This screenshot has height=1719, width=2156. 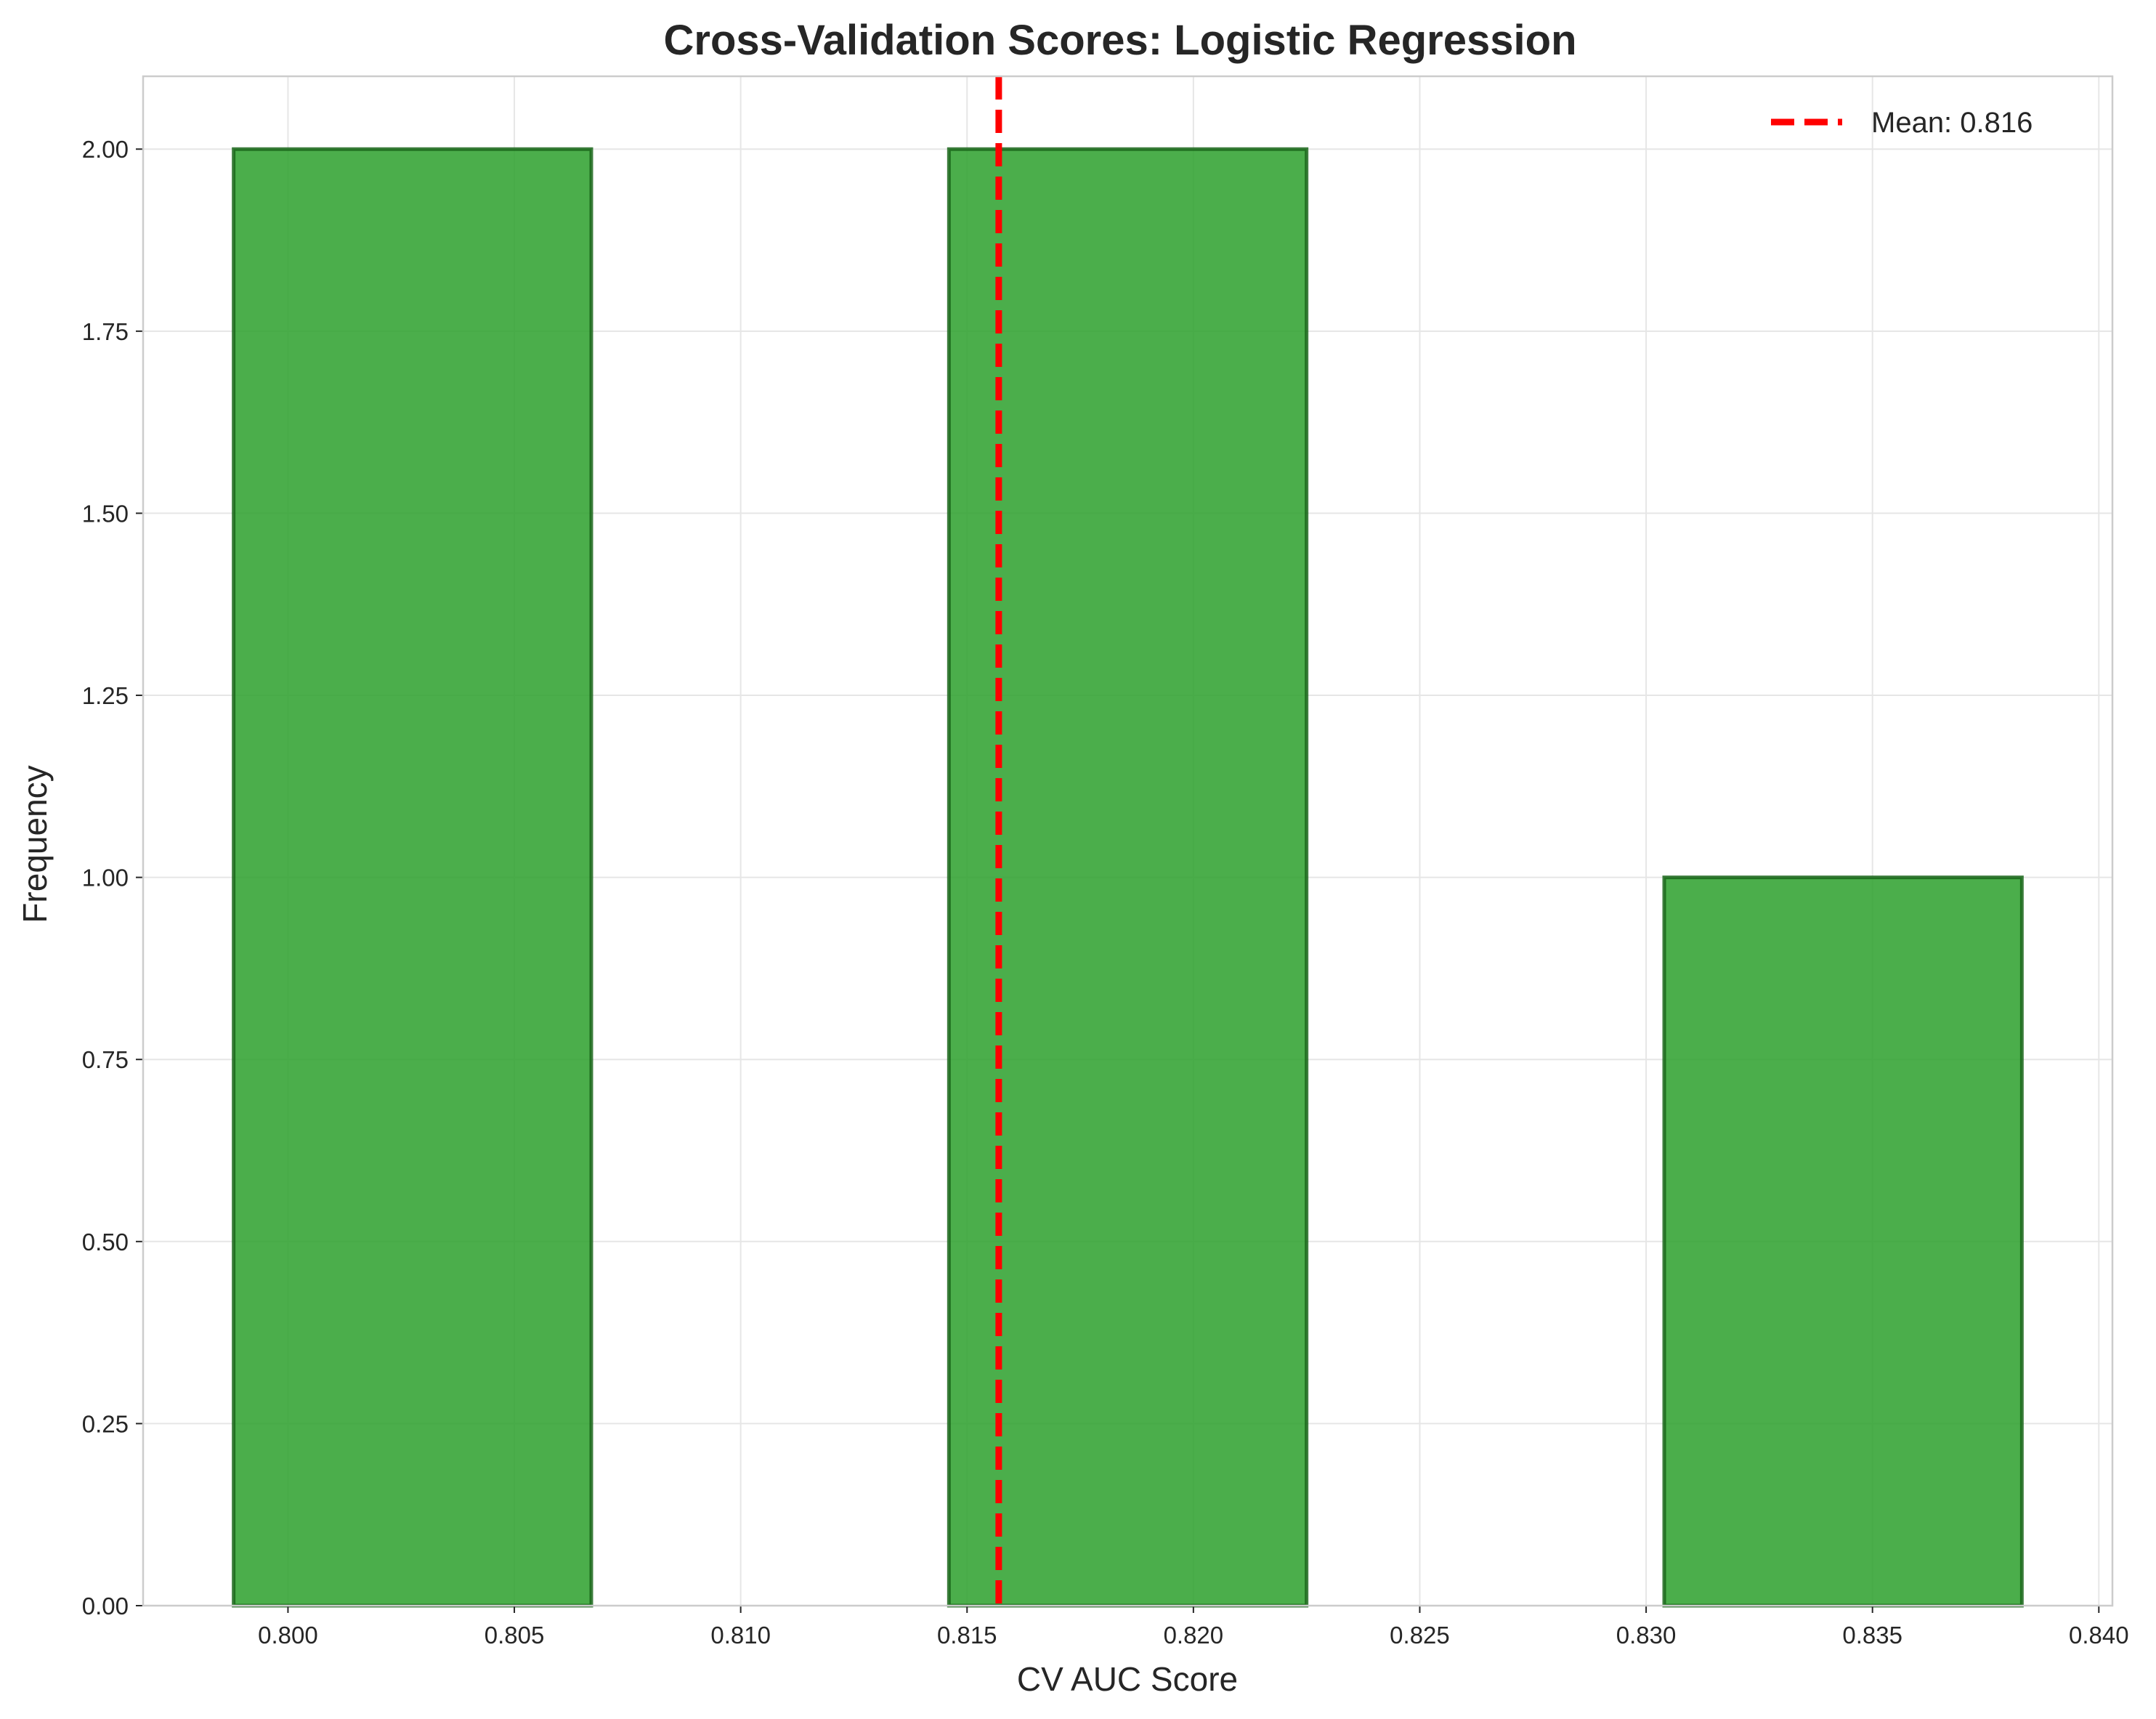 I want to click on legend: Mean: 0.816, so click(x=1902, y=123).